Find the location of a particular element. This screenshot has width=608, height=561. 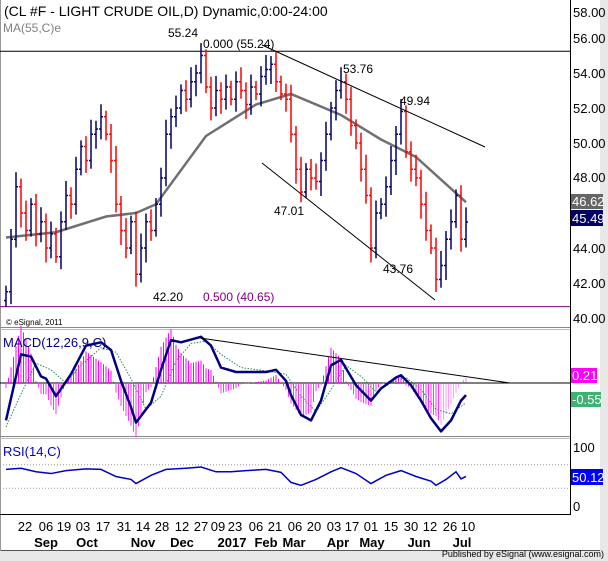

month-label: Feb is located at coordinates (265, 542).